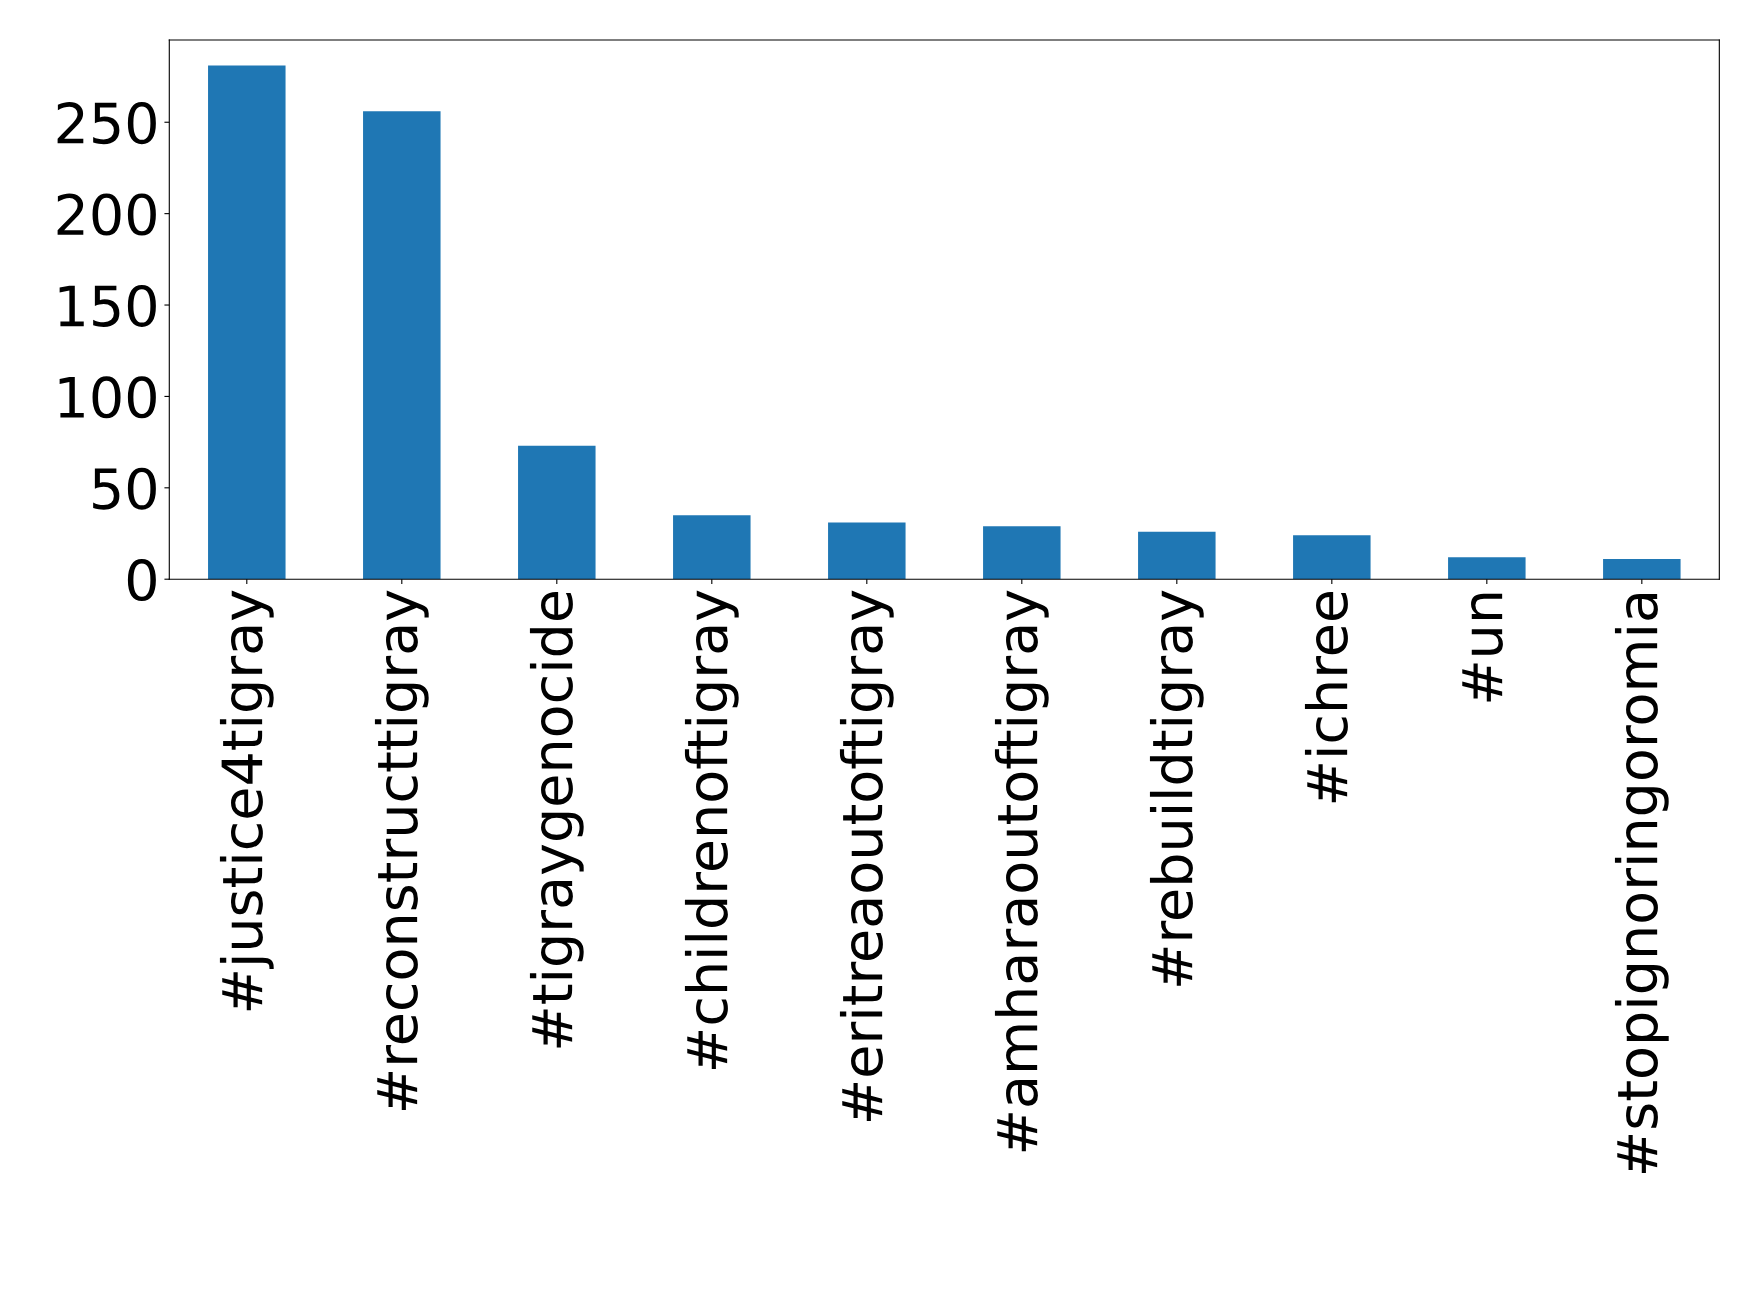  Describe the element at coordinates (556, 819) in the screenshot. I see `x-tick-label: #tigraygenocide` at that location.